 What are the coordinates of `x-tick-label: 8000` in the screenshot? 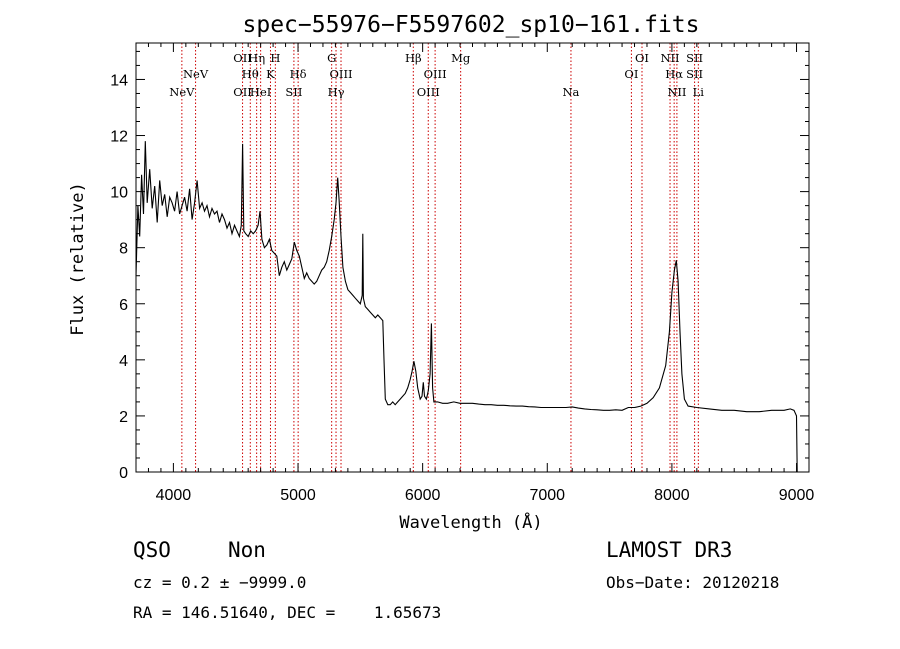 It's located at (672, 495).